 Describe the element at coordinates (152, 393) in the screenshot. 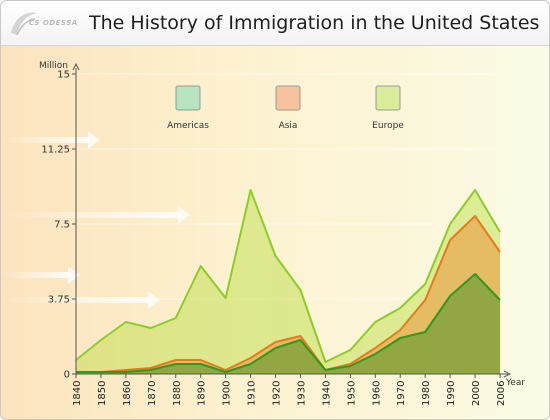

I see `x-tick-label: 1870` at that location.